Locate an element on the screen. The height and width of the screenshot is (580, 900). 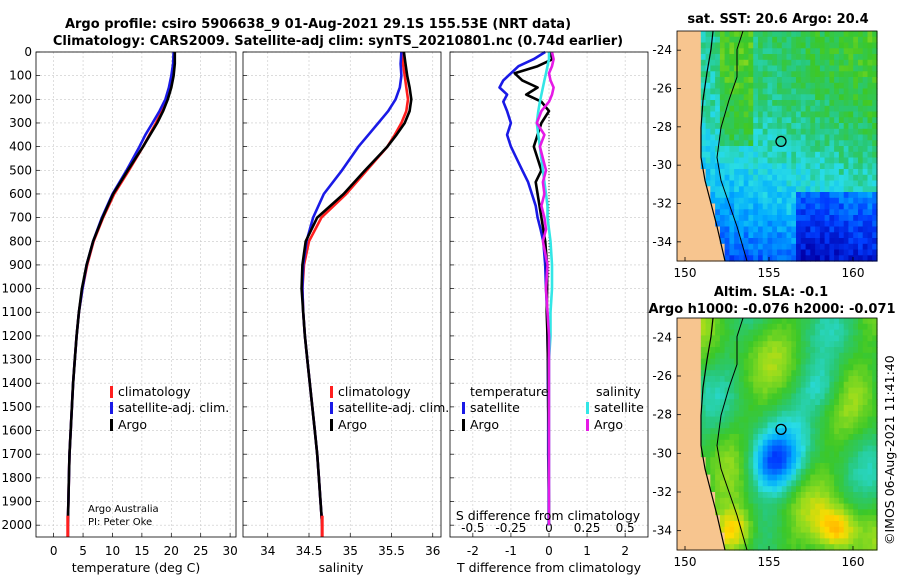
y-tick-label: 1700 is located at coordinates (16, 454).